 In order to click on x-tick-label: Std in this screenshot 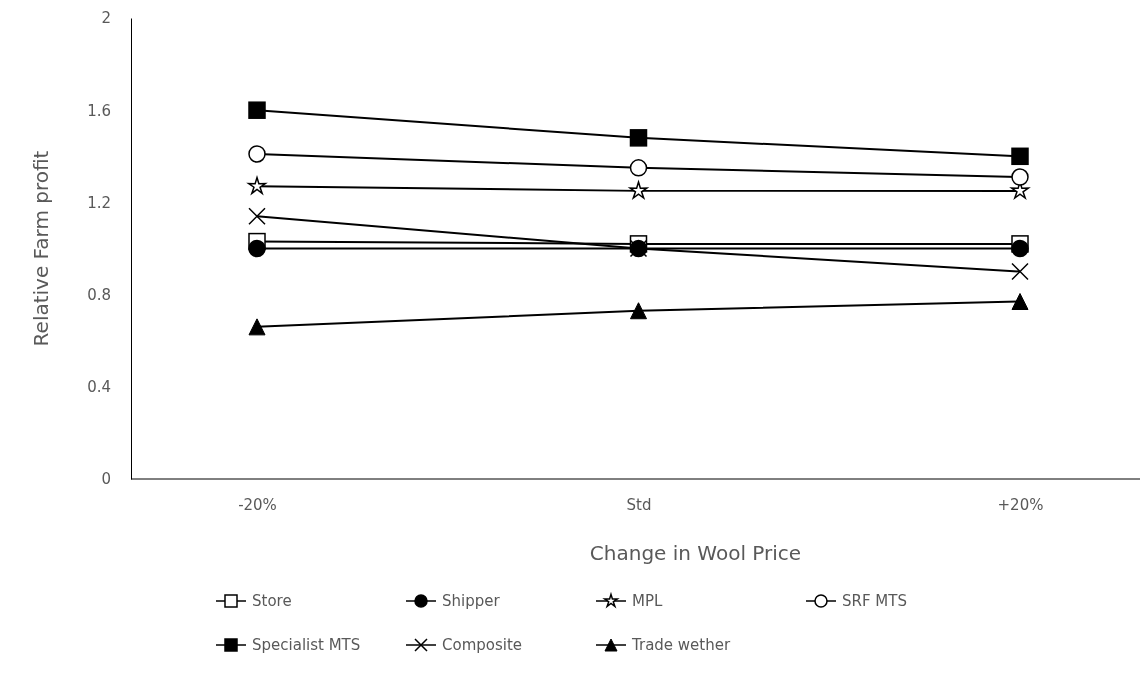, I will do `click(639, 504)`.